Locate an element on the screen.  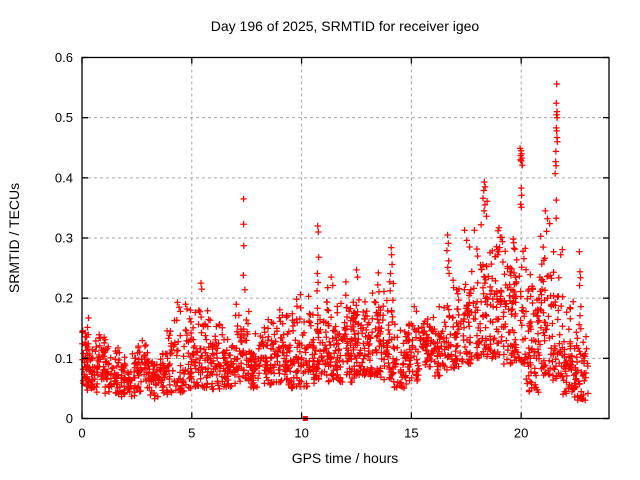
y-tick-label: 0.6 is located at coordinates (64, 57).